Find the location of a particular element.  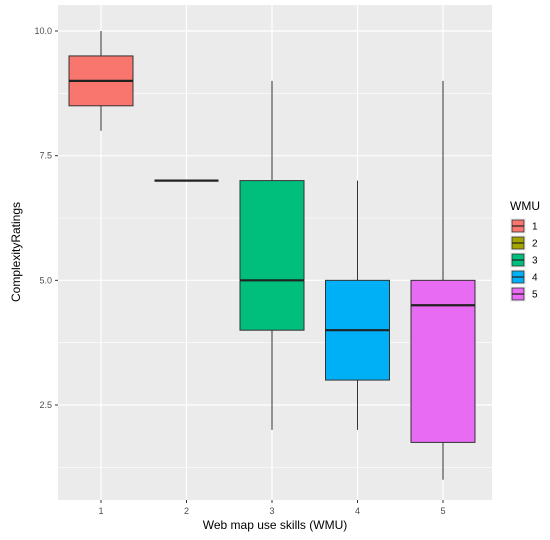

legend-label: 2 is located at coordinates (535, 244).